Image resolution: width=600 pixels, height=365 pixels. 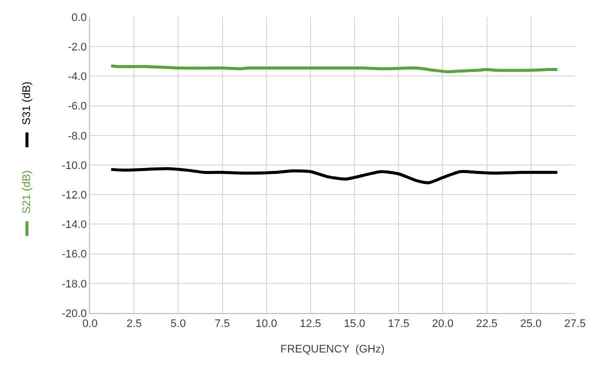 What do you see at coordinates (355, 324) in the screenshot?
I see `x-tick-label: 15.0` at bounding box center [355, 324].